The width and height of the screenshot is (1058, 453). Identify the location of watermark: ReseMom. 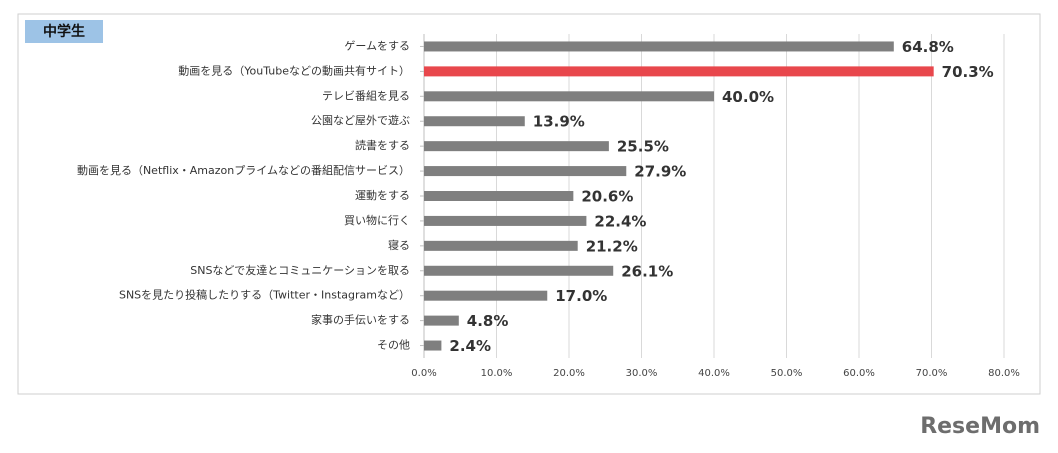
(980, 426).